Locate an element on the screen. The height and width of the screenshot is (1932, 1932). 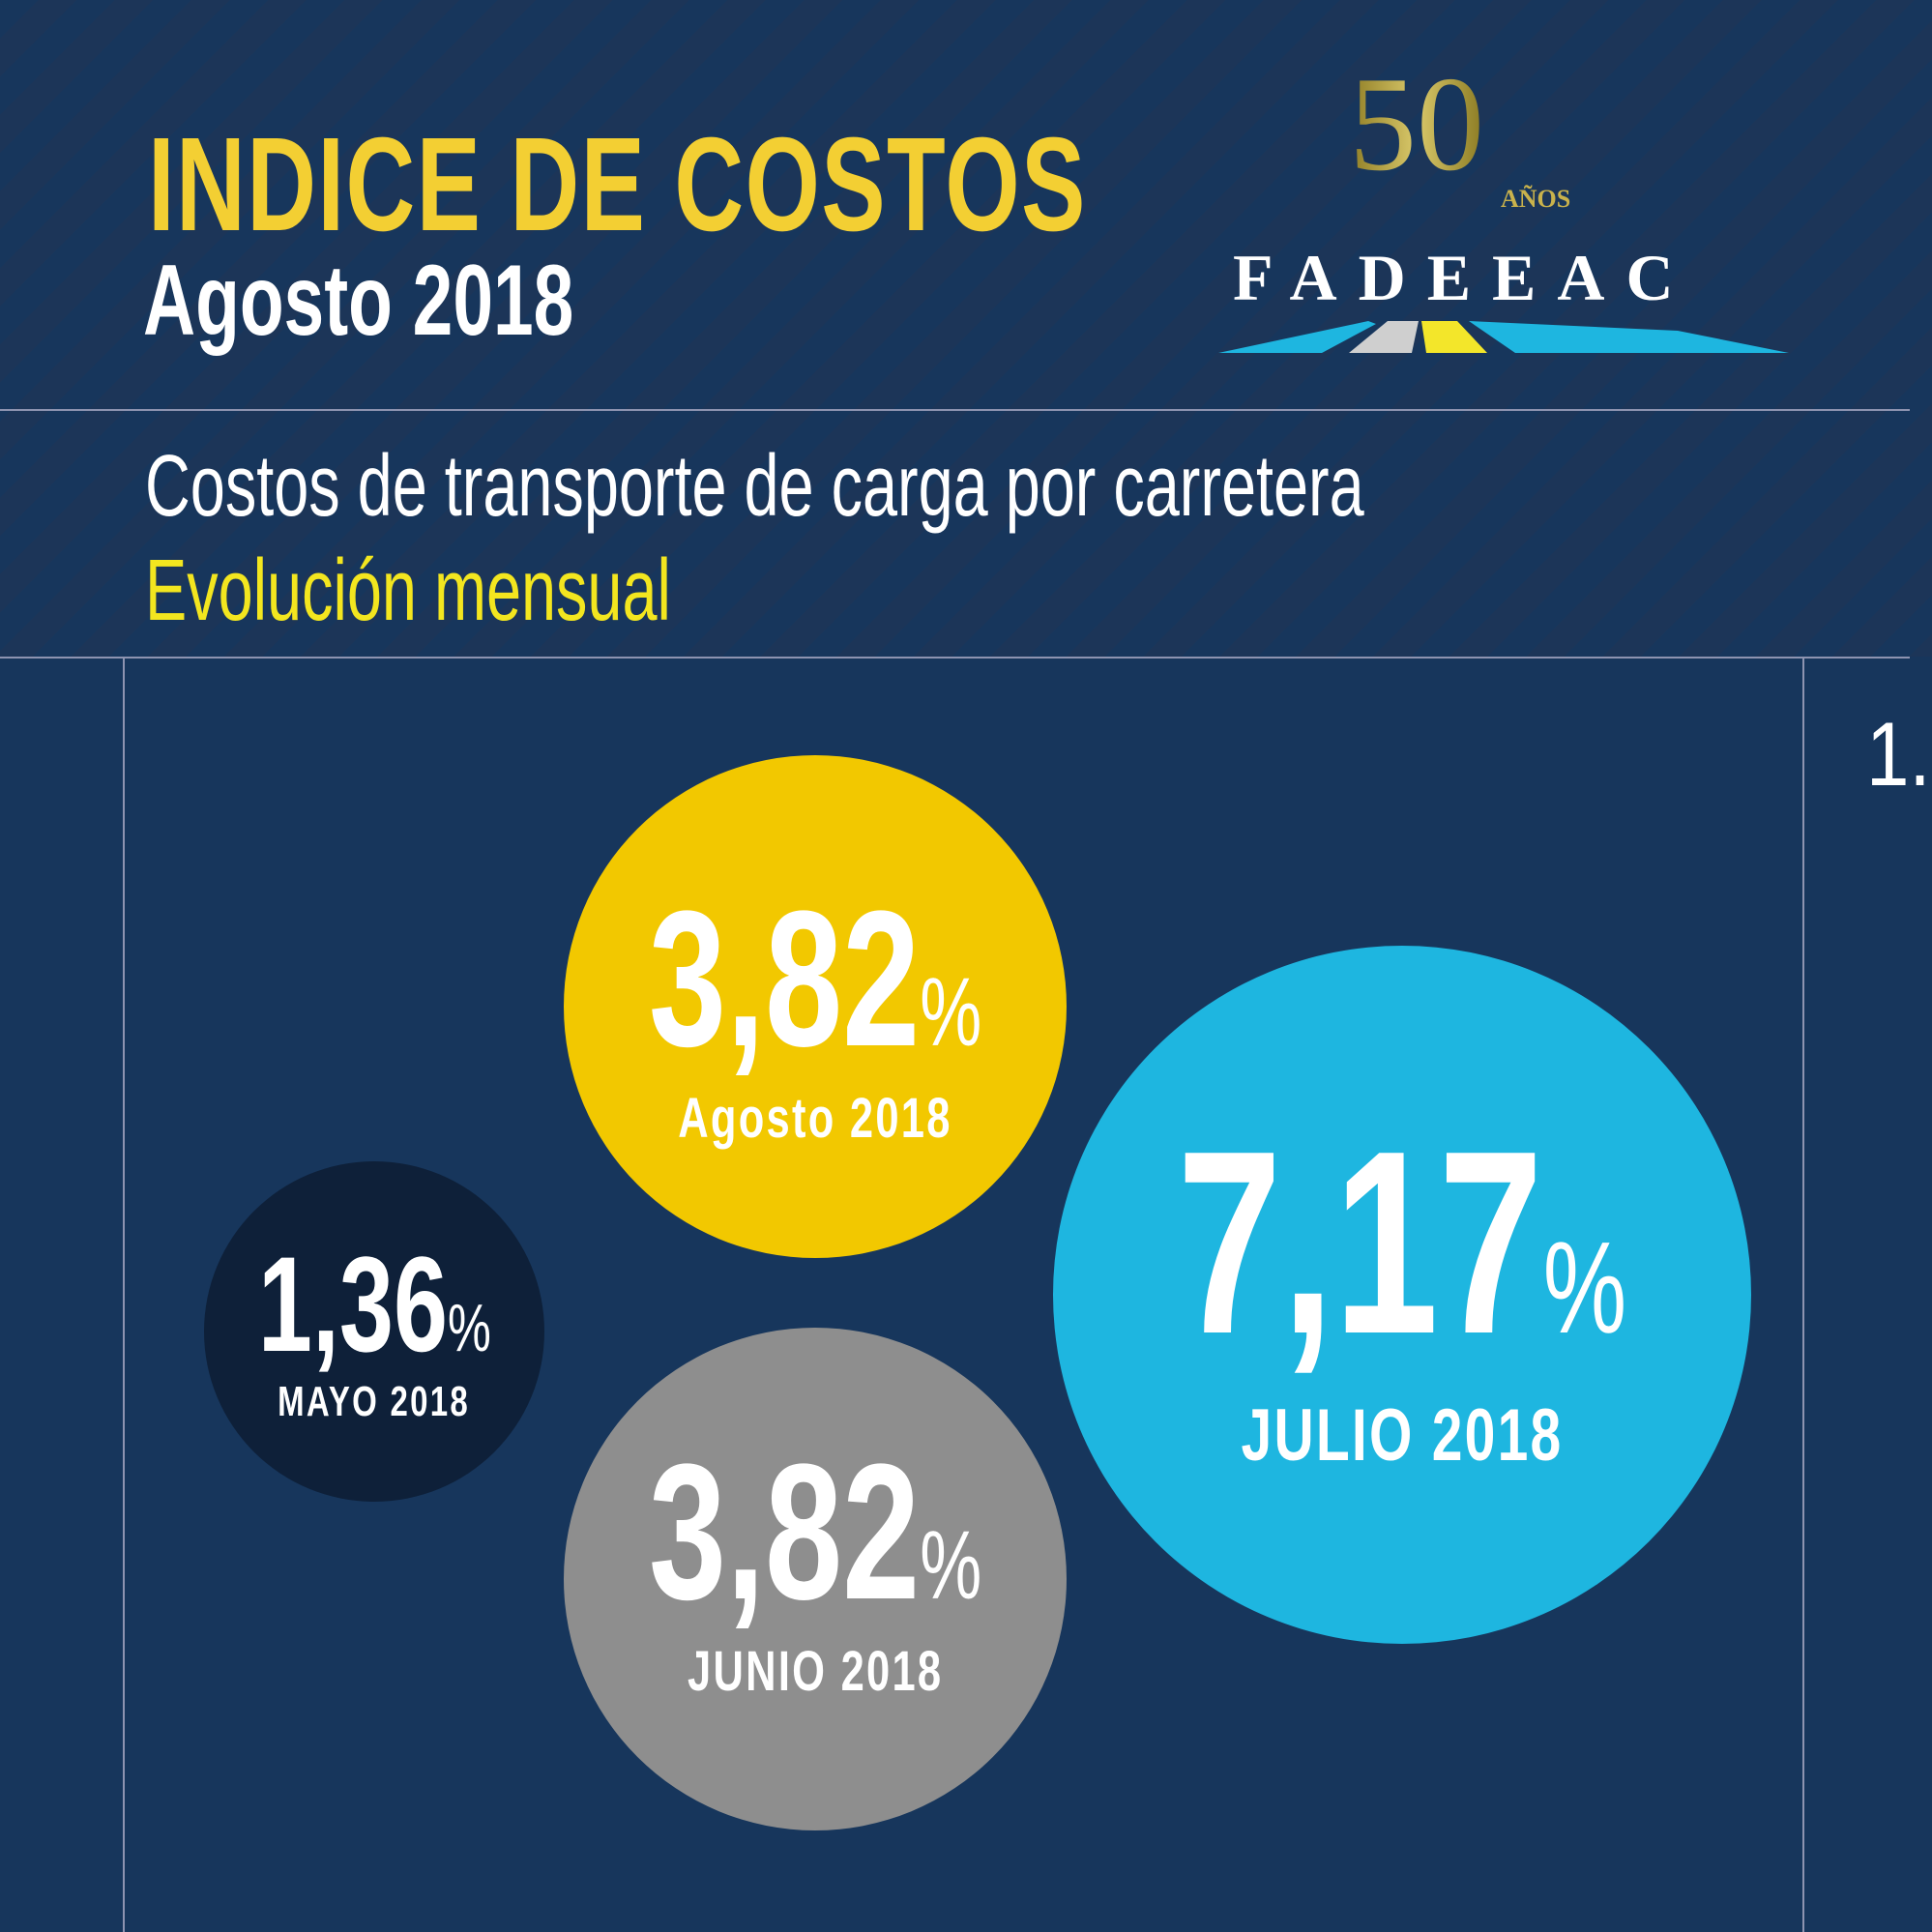
bubble-label: Agosto 2018 is located at coordinates (815, 1118).